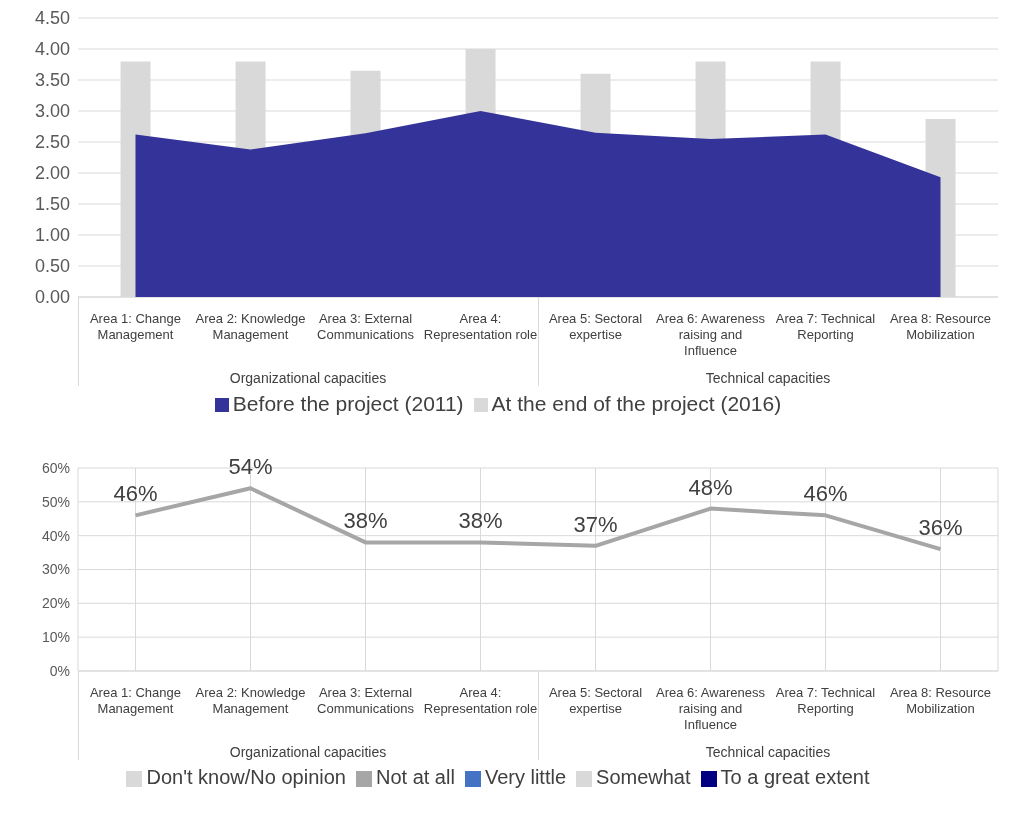 Image resolution: width=1015 pixels, height=820 pixels. I want to click on y-tick-label: 4.50, so click(52, 18).